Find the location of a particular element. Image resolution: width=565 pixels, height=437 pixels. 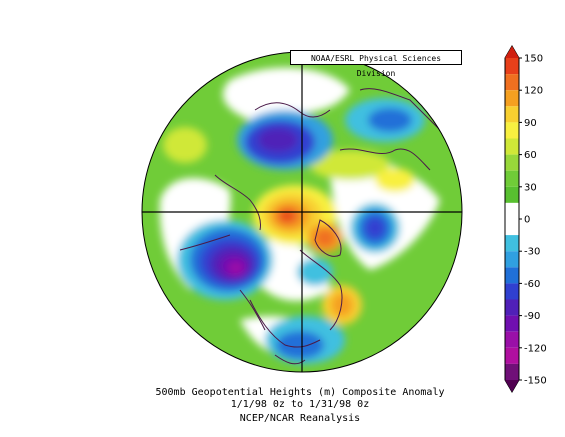

colorbar-label-4: 30 is located at coordinates (530, 187).